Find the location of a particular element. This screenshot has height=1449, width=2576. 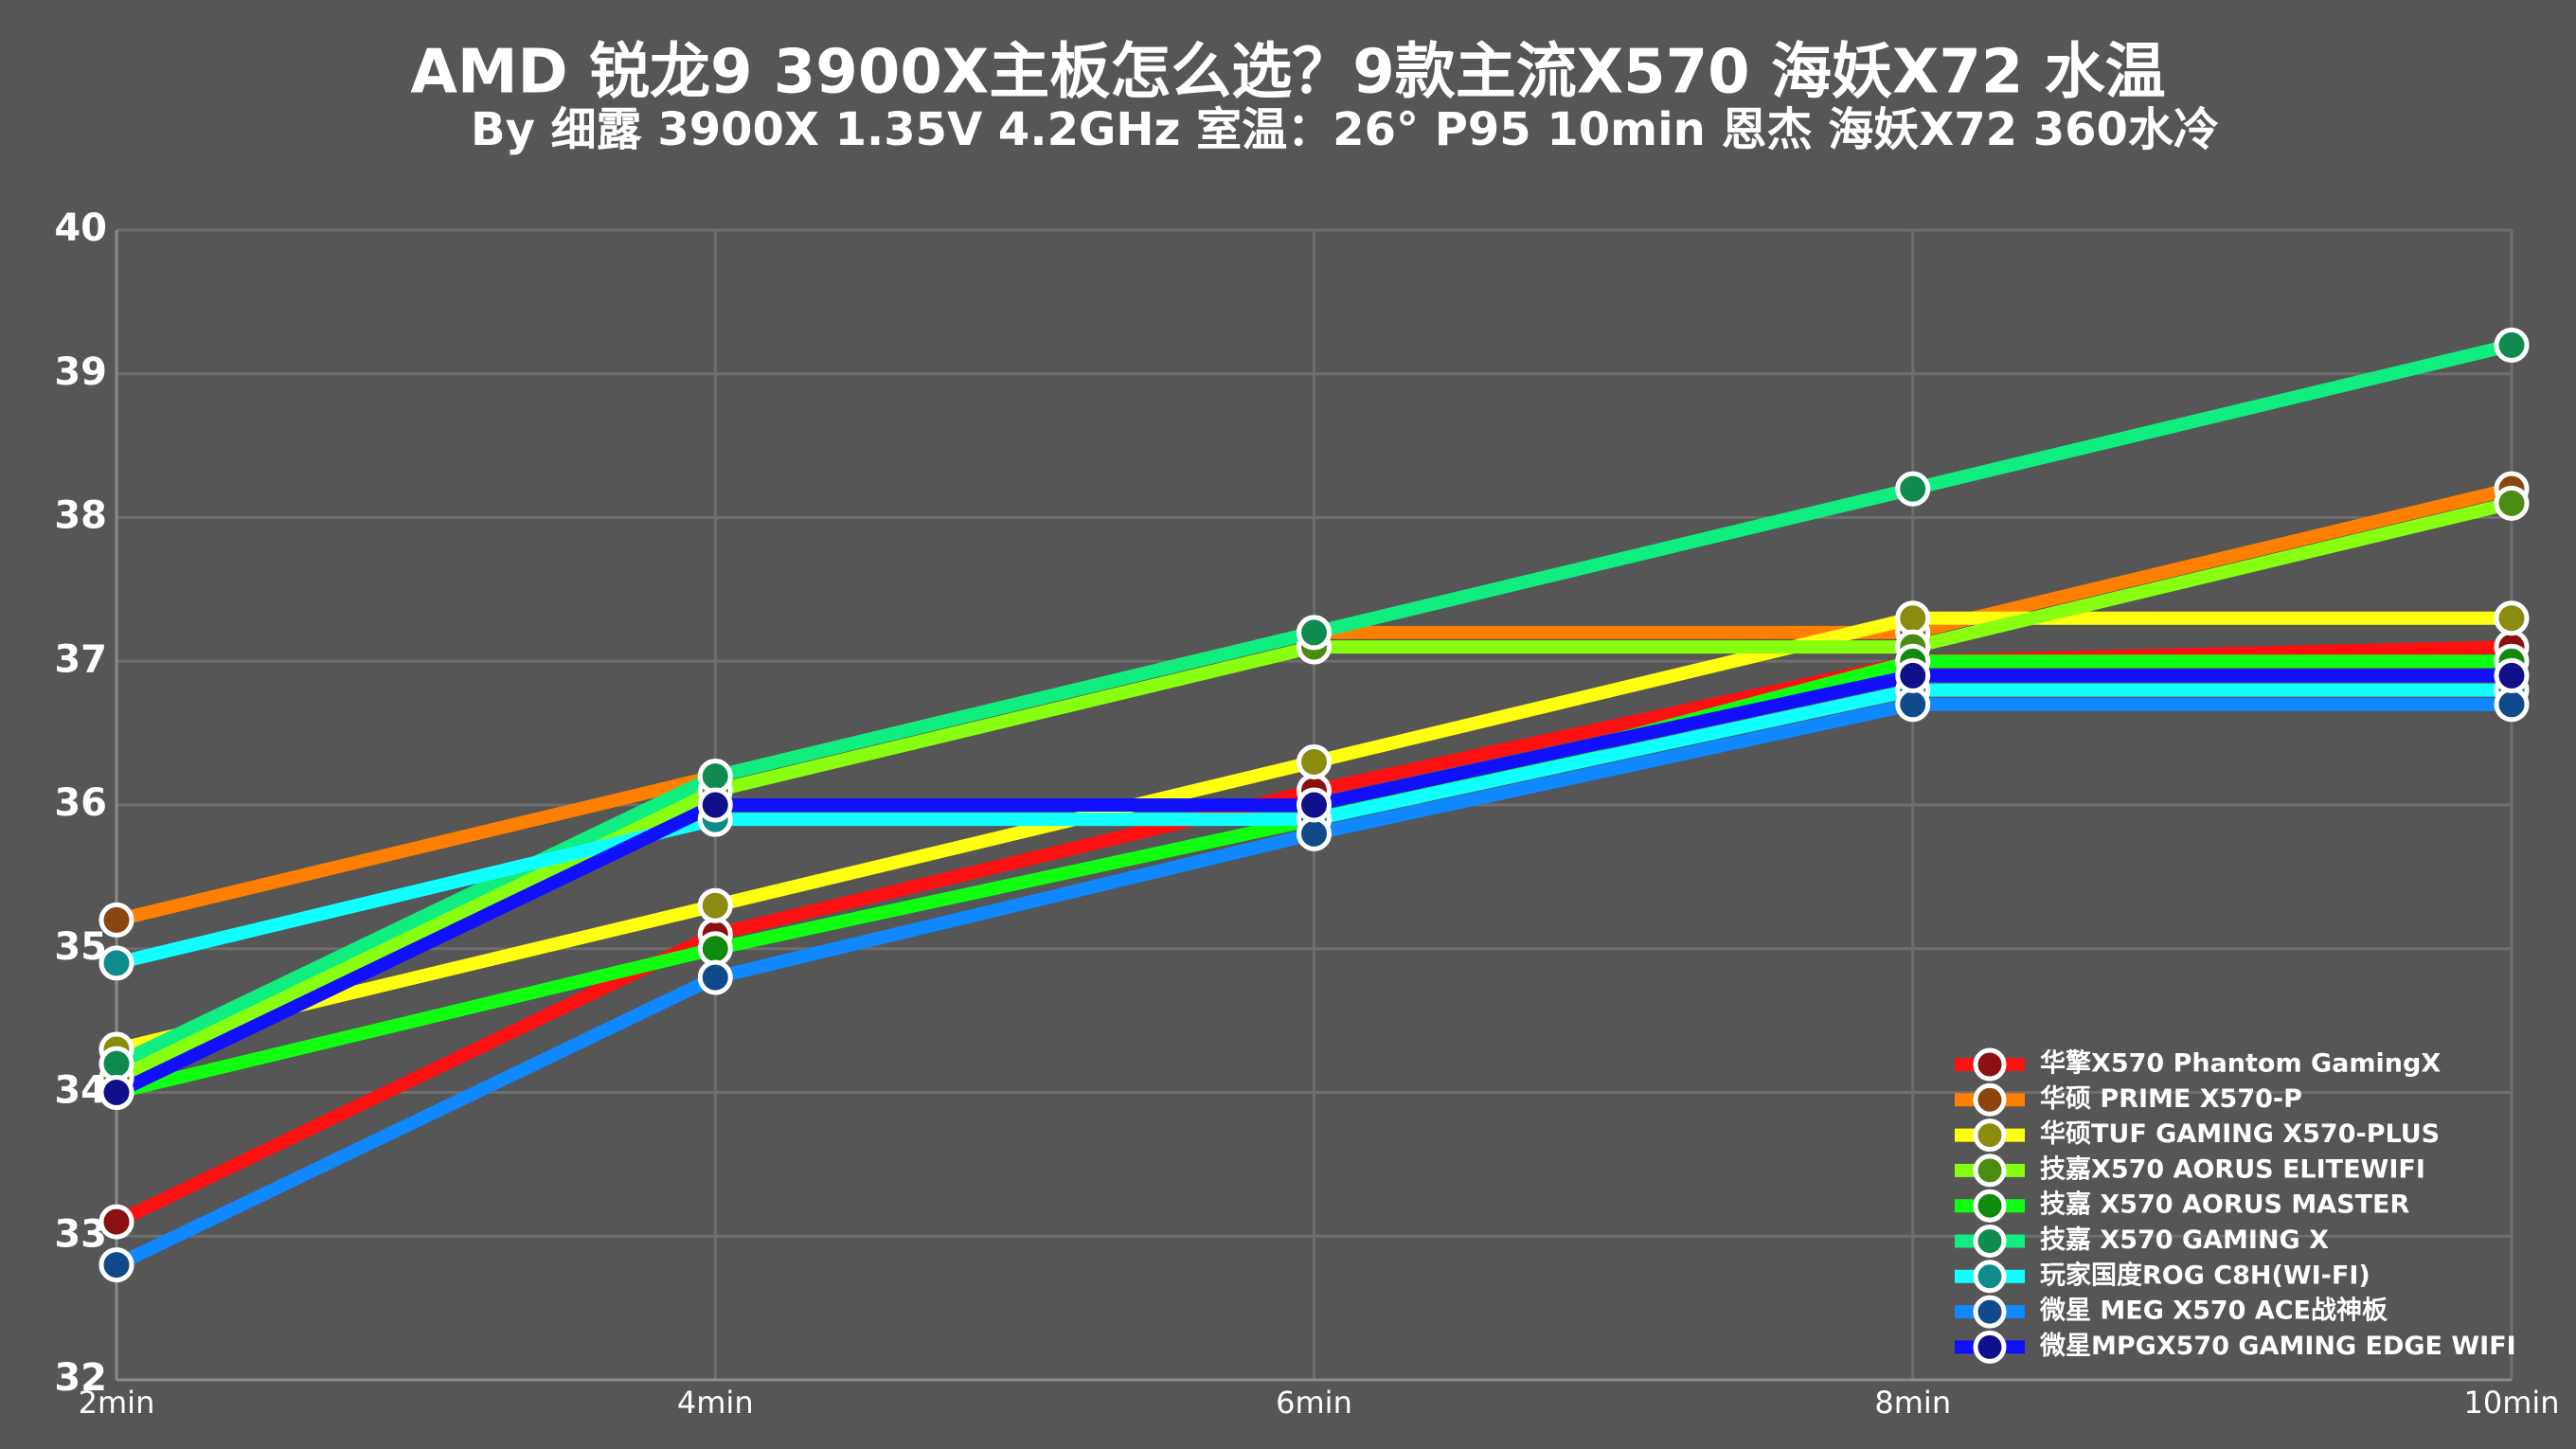

y-tick-label: 32 is located at coordinates (80, 1378).